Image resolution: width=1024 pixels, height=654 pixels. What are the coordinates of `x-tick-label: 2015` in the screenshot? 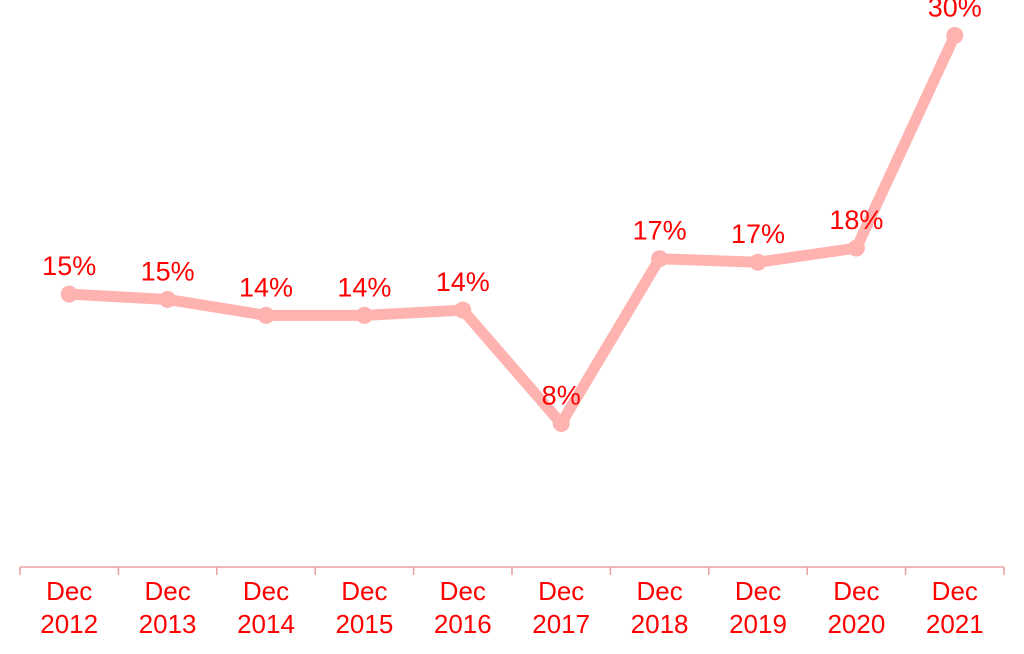 It's located at (364, 624).